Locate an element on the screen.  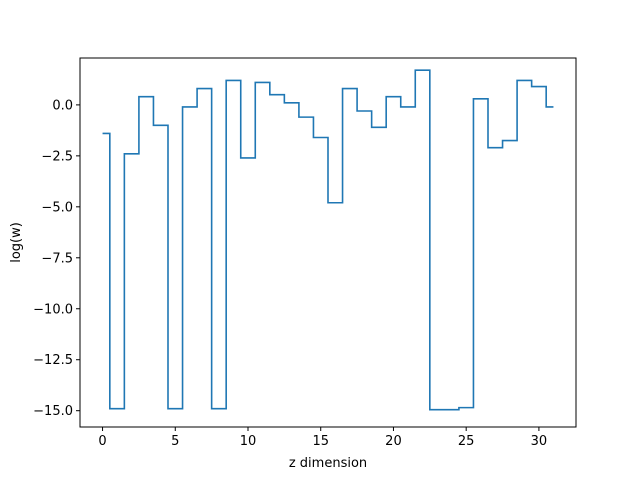
x-tick-label: 5 is located at coordinates (175, 441).